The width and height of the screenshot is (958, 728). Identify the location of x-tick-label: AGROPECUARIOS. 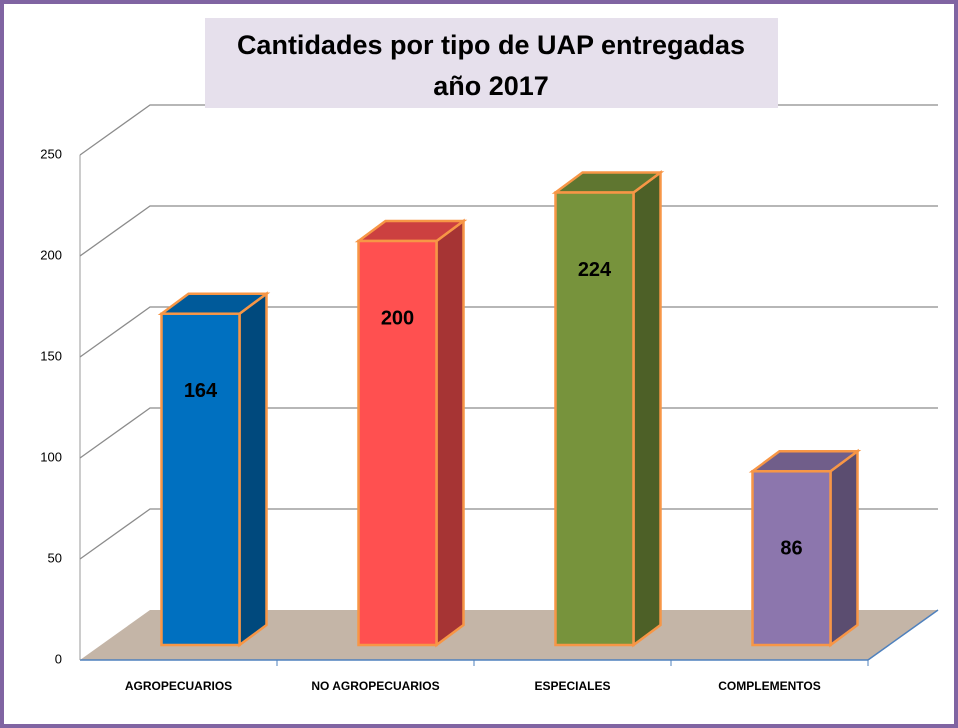
(178, 686).